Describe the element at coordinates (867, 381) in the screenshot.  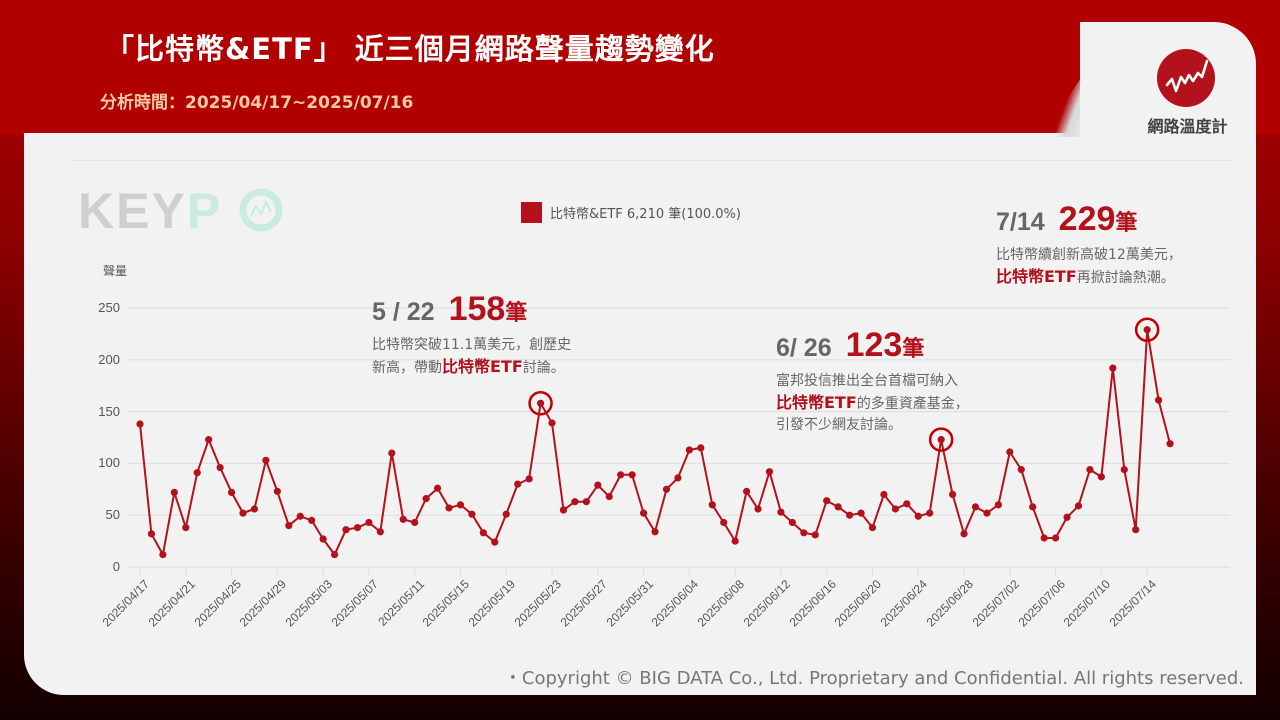
I see `annotation-line: 富邦投信推出全台首檔可納入` at that location.